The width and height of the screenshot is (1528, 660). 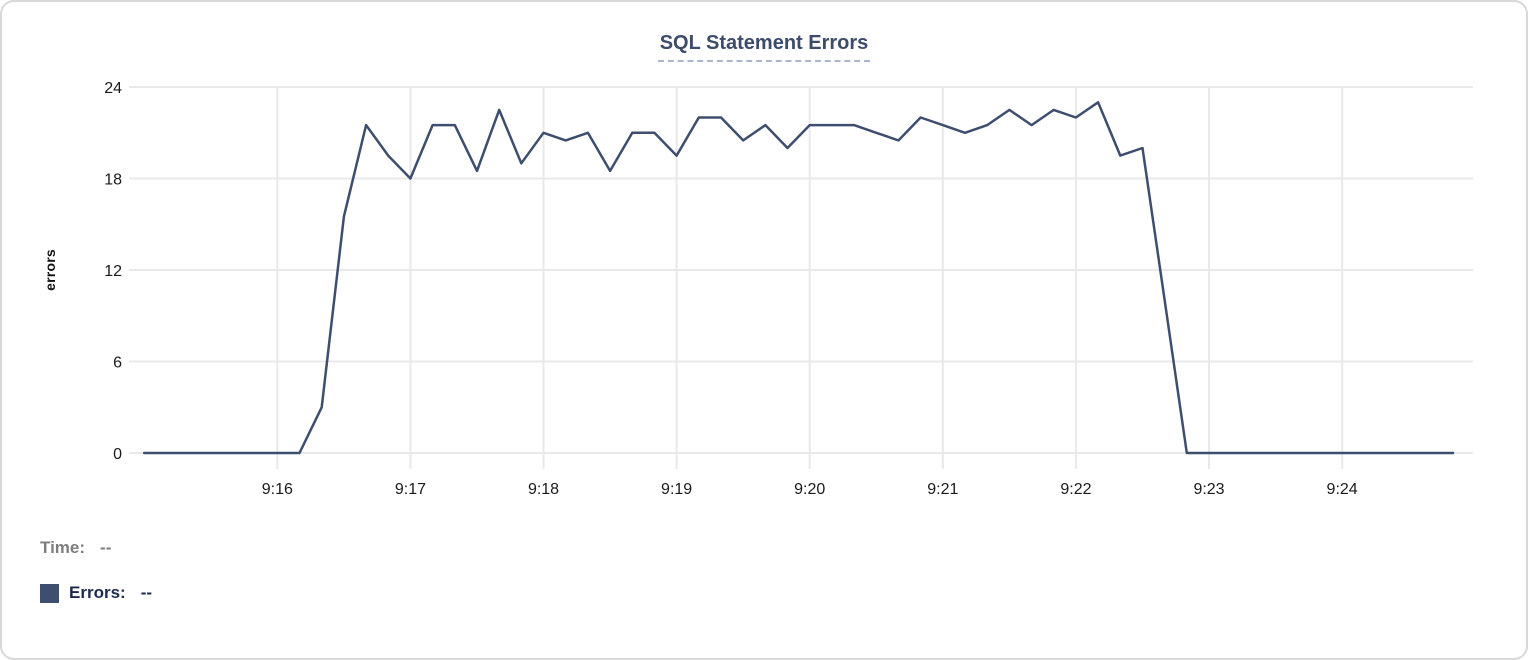 I want to click on y-tick-label: 24, so click(x=113, y=88).